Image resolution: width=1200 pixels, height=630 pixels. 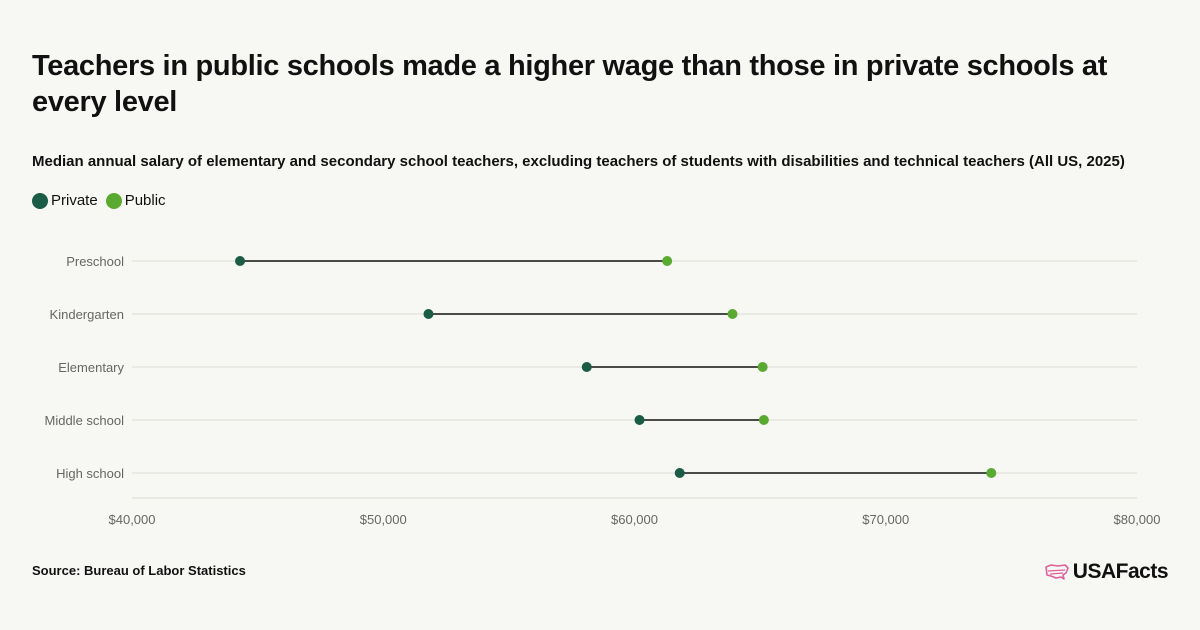 What do you see at coordinates (139, 570) in the screenshot?
I see `source-note: Source: Bureau of Labor Statistics` at bounding box center [139, 570].